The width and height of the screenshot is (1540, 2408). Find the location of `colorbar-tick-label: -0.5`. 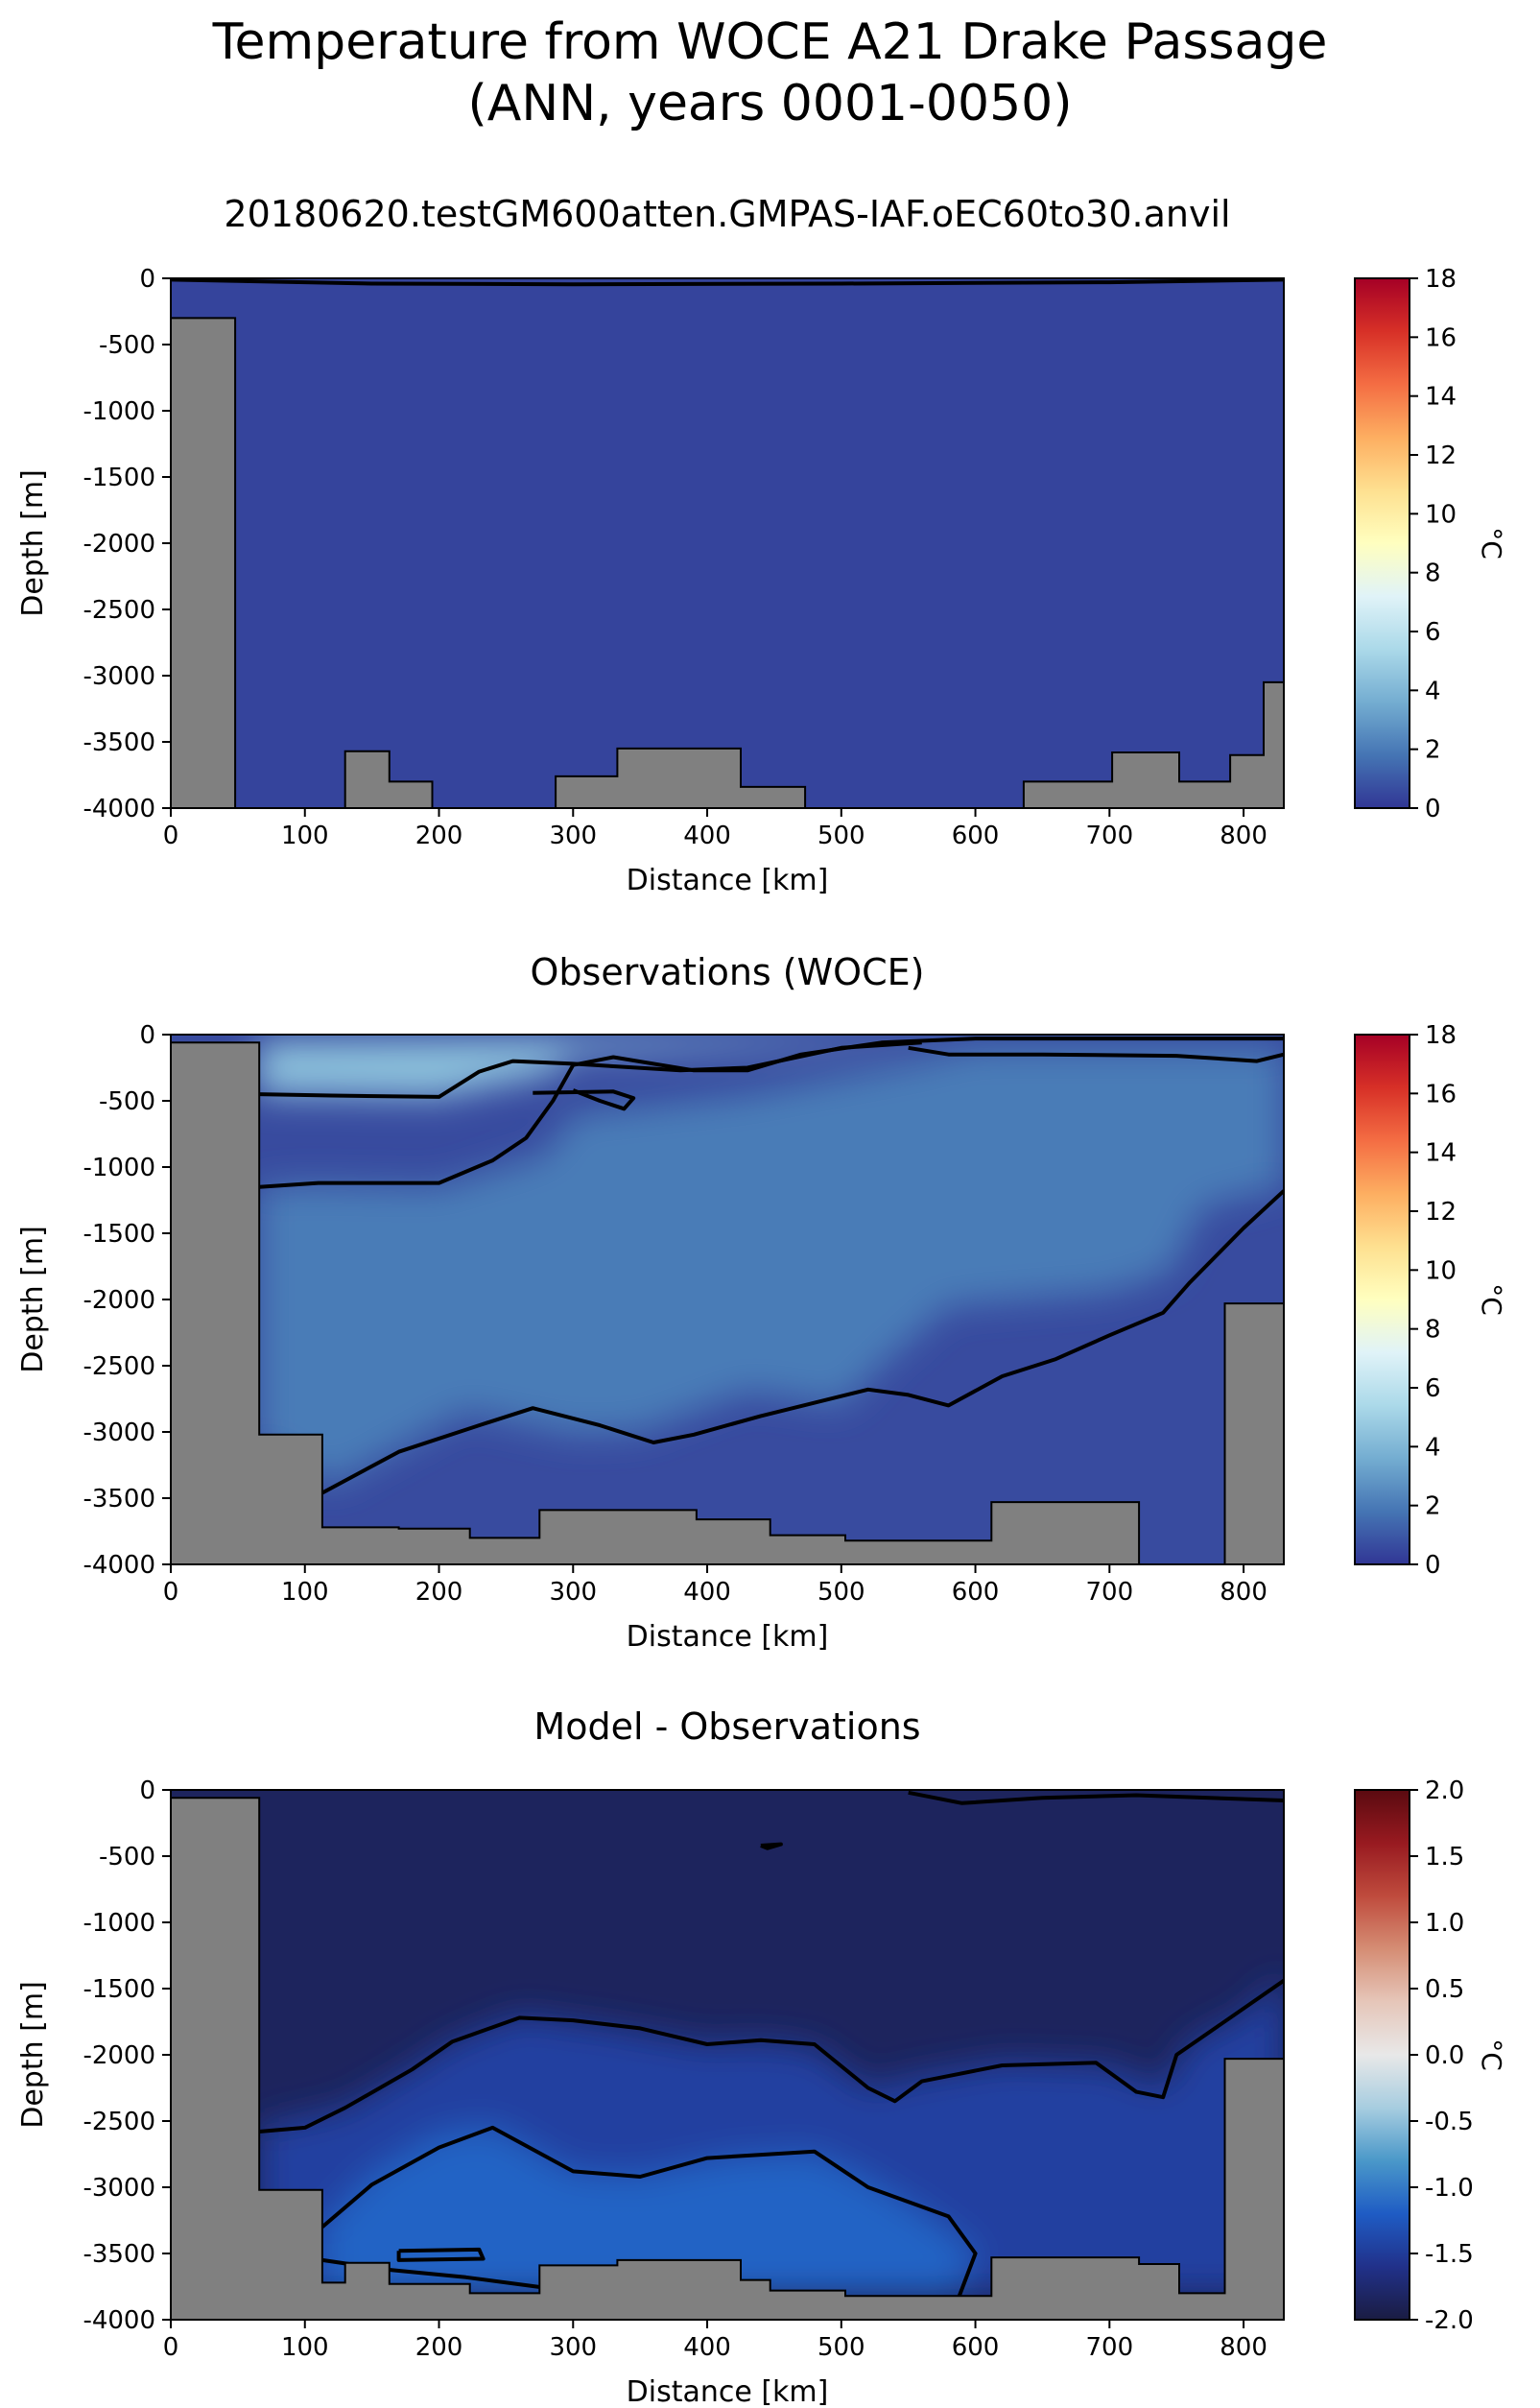

colorbar-tick-label: -0.5 is located at coordinates (1449, 2122).